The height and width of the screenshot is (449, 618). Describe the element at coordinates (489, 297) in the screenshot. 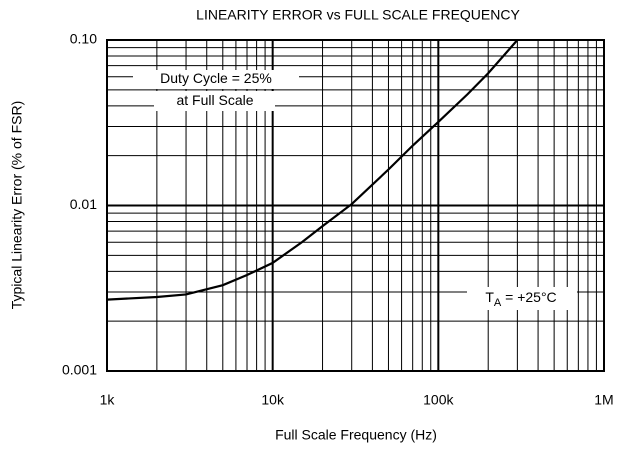

I see `annotation-text: T` at that location.